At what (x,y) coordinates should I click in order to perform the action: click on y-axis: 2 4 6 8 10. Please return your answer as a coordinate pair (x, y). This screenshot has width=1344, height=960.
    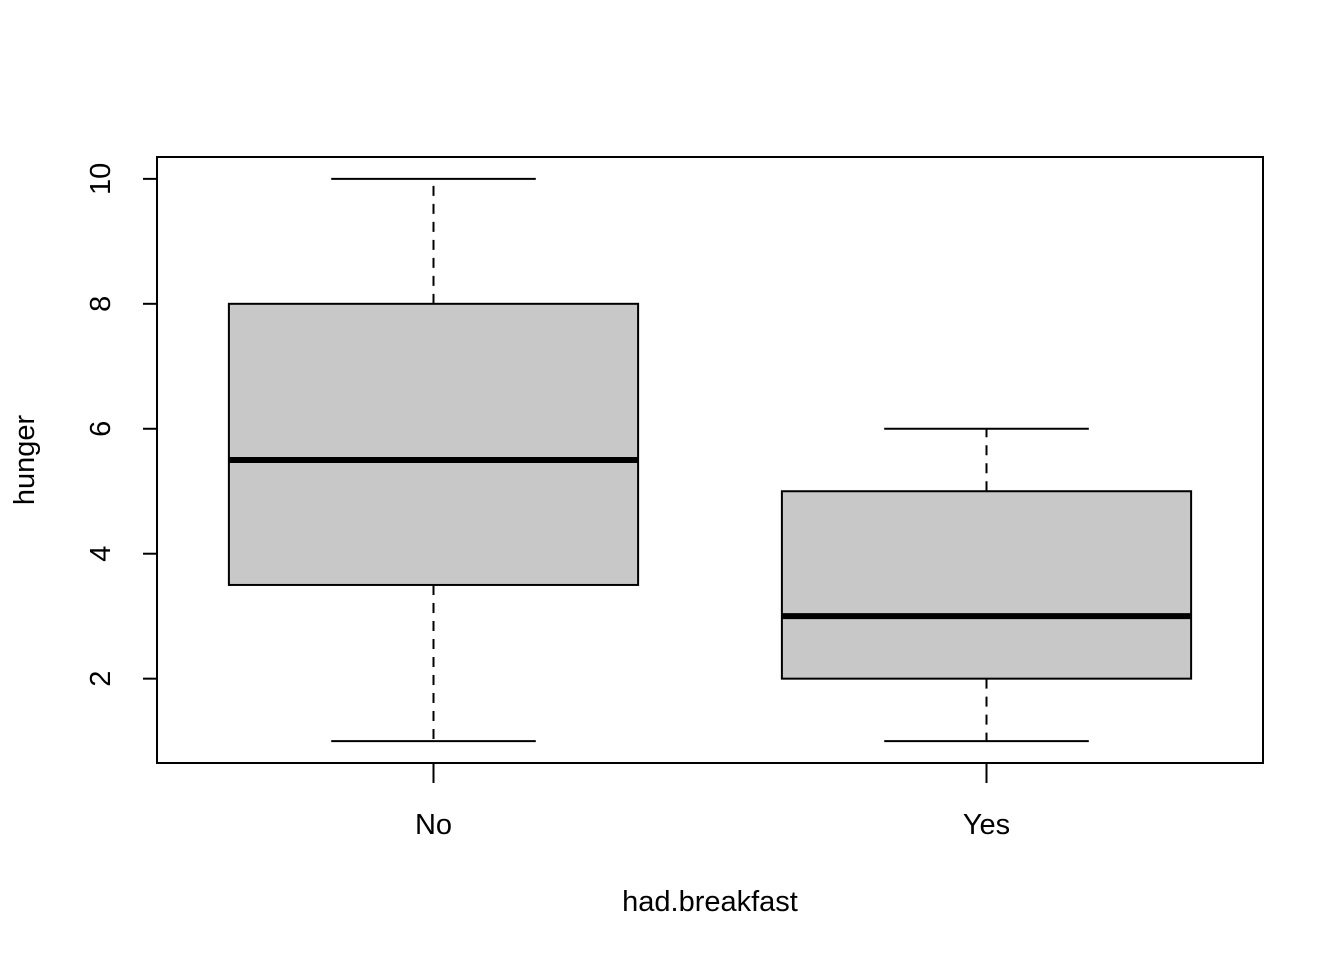
    Looking at the image, I should click on (121, 425).